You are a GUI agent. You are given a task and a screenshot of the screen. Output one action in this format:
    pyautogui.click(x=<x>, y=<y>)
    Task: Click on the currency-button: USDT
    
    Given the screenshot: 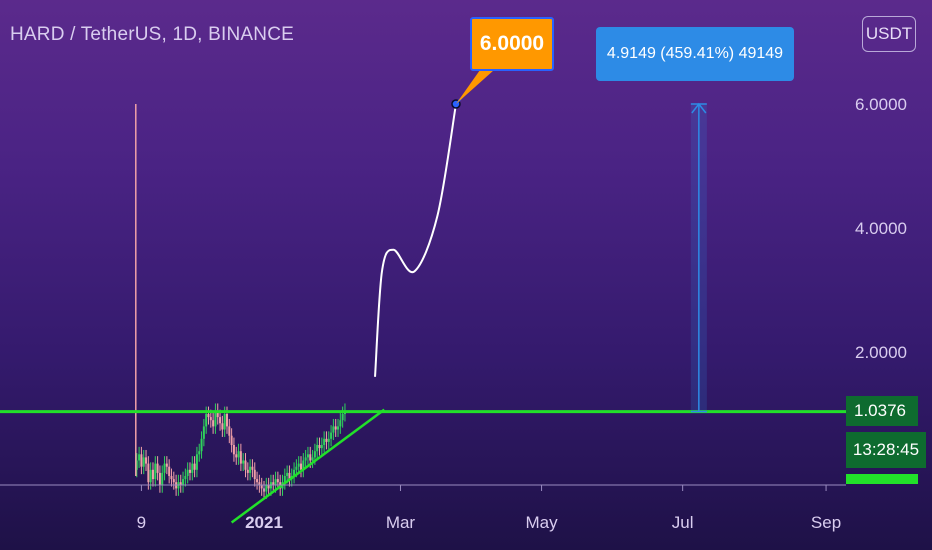 What is the action you would take?
    pyautogui.click(x=889, y=34)
    